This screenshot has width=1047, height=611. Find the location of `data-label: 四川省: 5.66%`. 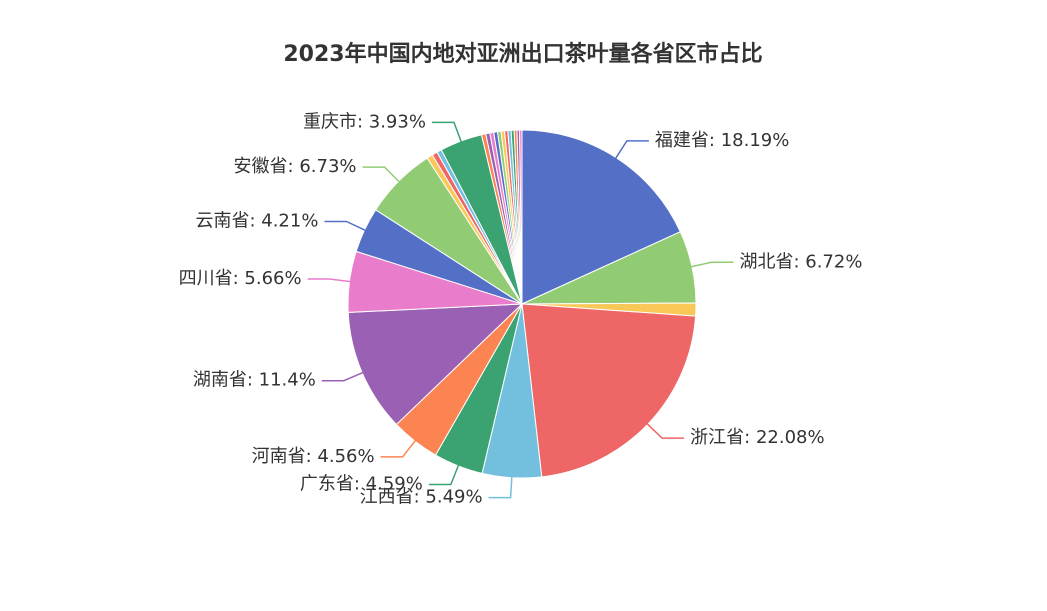

data-label: 四川省: 5.66% is located at coordinates (240, 278).